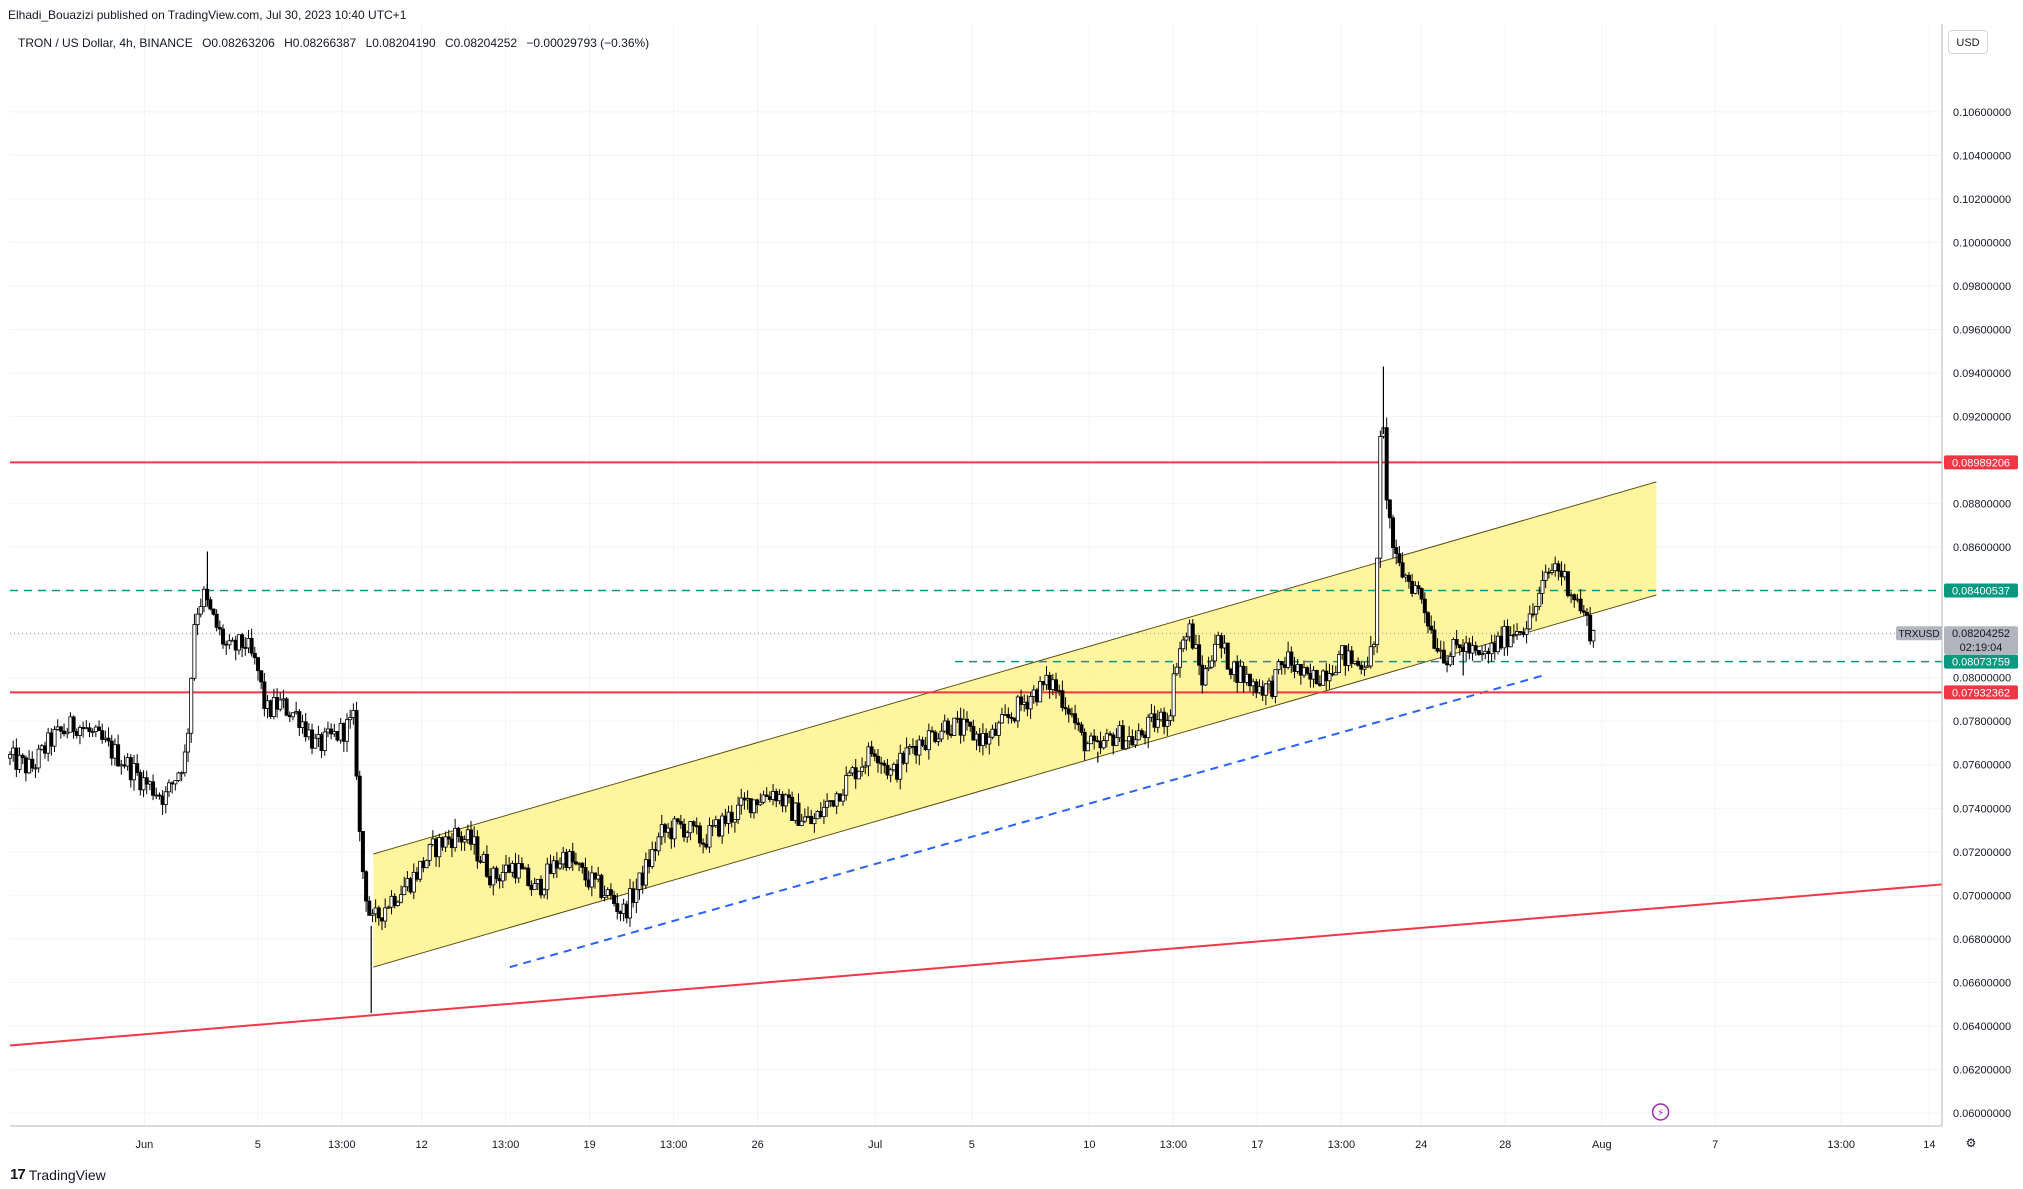 The width and height of the screenshot is (2023, 1189). I want to click on chart-settings-icon: ⚙, so click(1971, 1143).